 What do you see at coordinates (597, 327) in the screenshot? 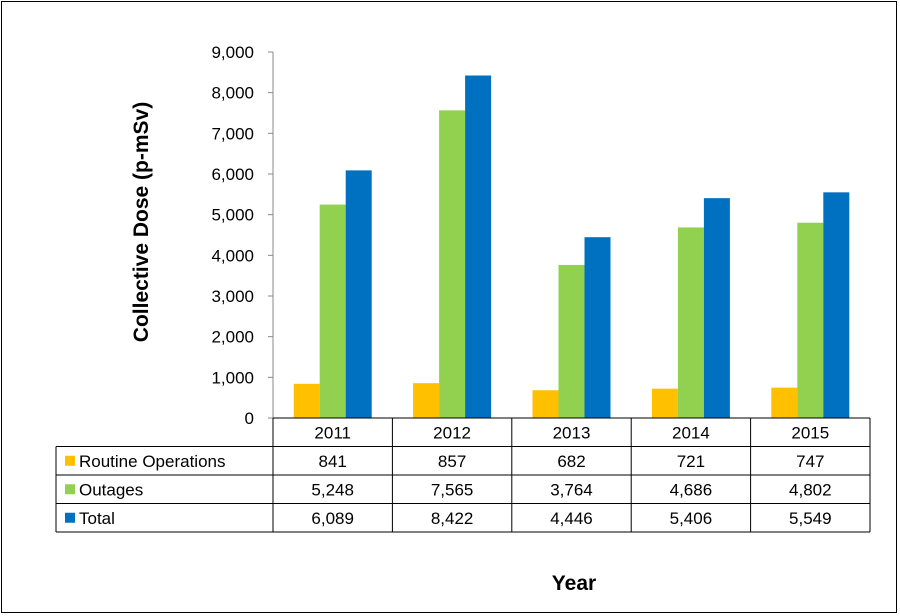
I see `bar-total-2013` at bounding box center [597, 327].